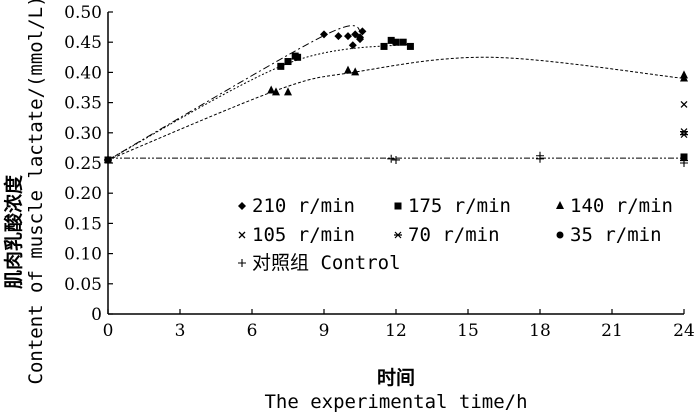  What do you see at coordinates (83, 194) in the screenshot?
I see `y-tick-label: 0.20` at bounding box center [83, 194].